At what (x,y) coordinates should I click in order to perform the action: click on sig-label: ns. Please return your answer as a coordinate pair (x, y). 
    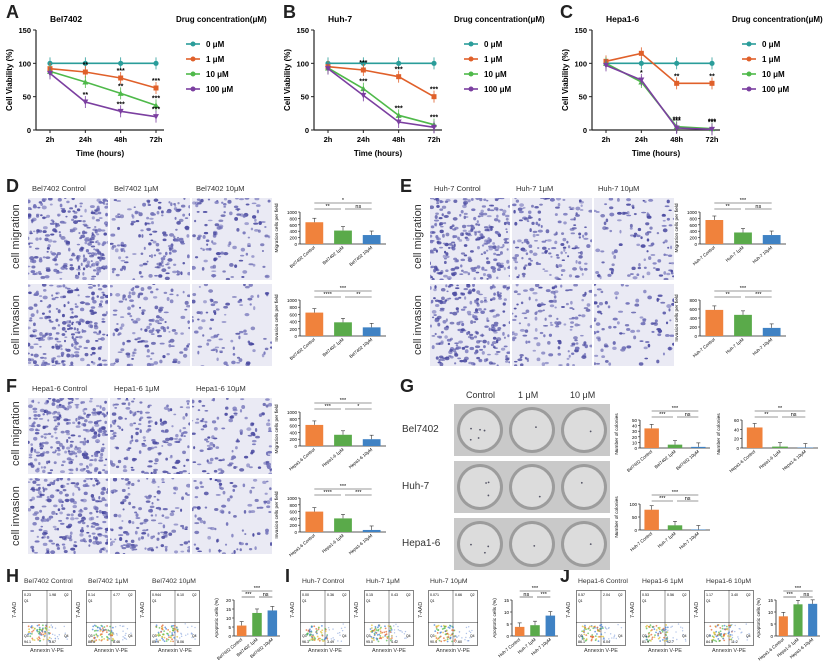
    Looking at the image, I should click on (806, 595).